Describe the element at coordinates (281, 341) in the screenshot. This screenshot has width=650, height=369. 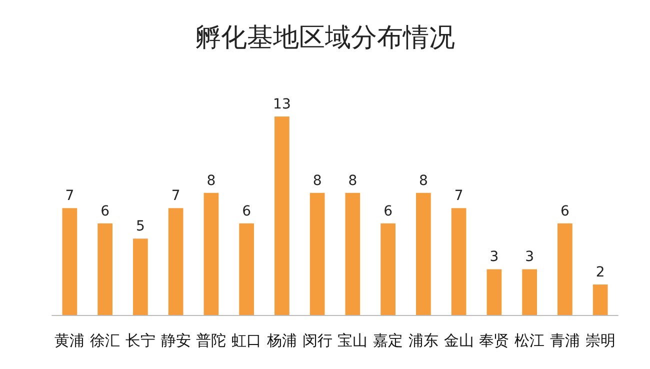
I see `x-tick-label: 杨浦` at that location.